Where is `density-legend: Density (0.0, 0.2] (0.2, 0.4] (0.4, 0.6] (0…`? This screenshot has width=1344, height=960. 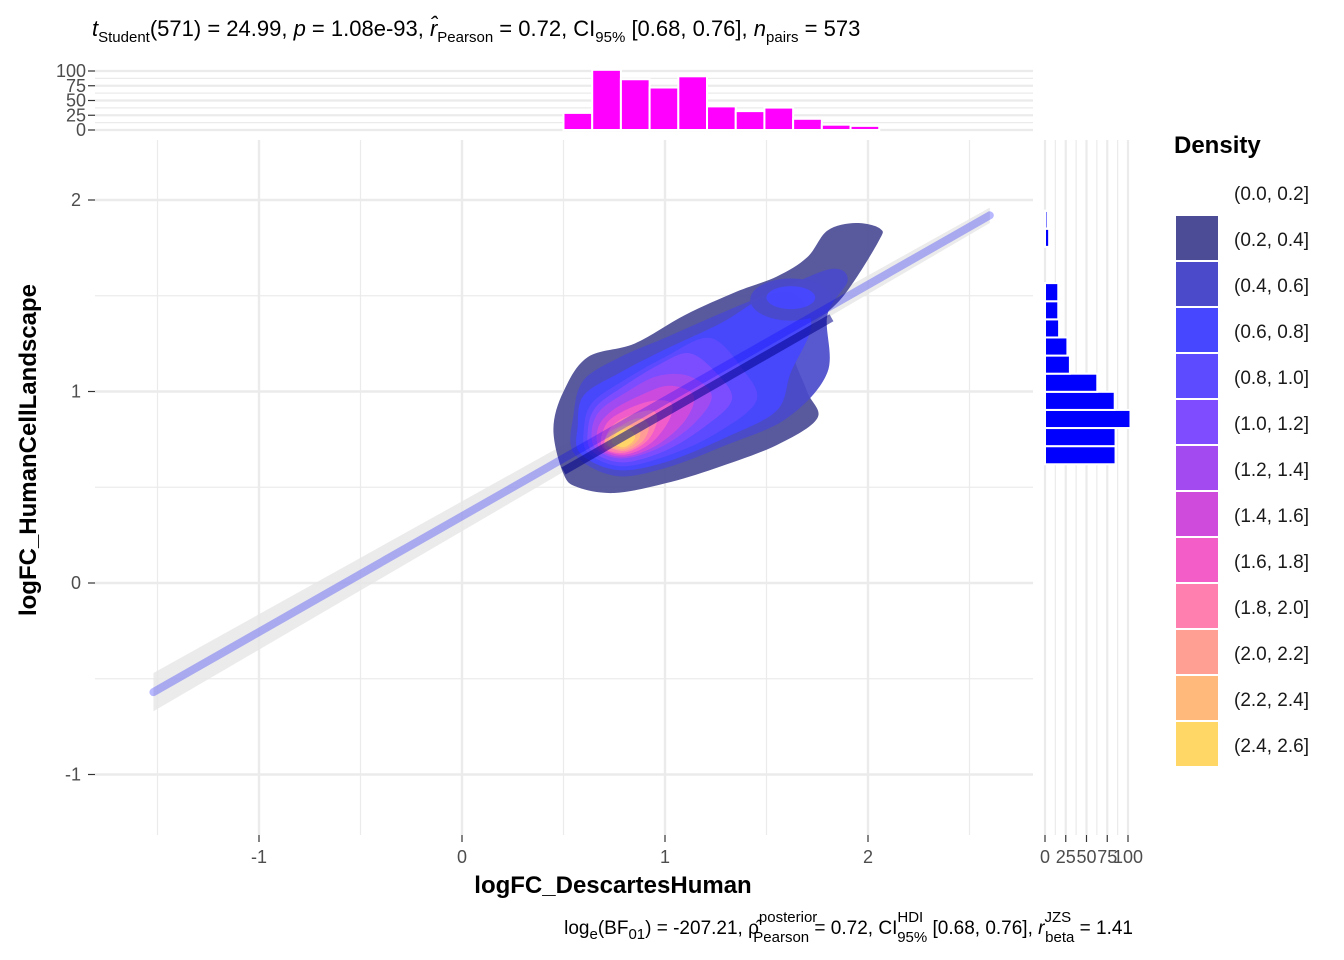
density-legend: Density (0.0, 0.2] (0.2, 0.4] (0.4, 0.6] (0… is located at coordinates (1241, 449).